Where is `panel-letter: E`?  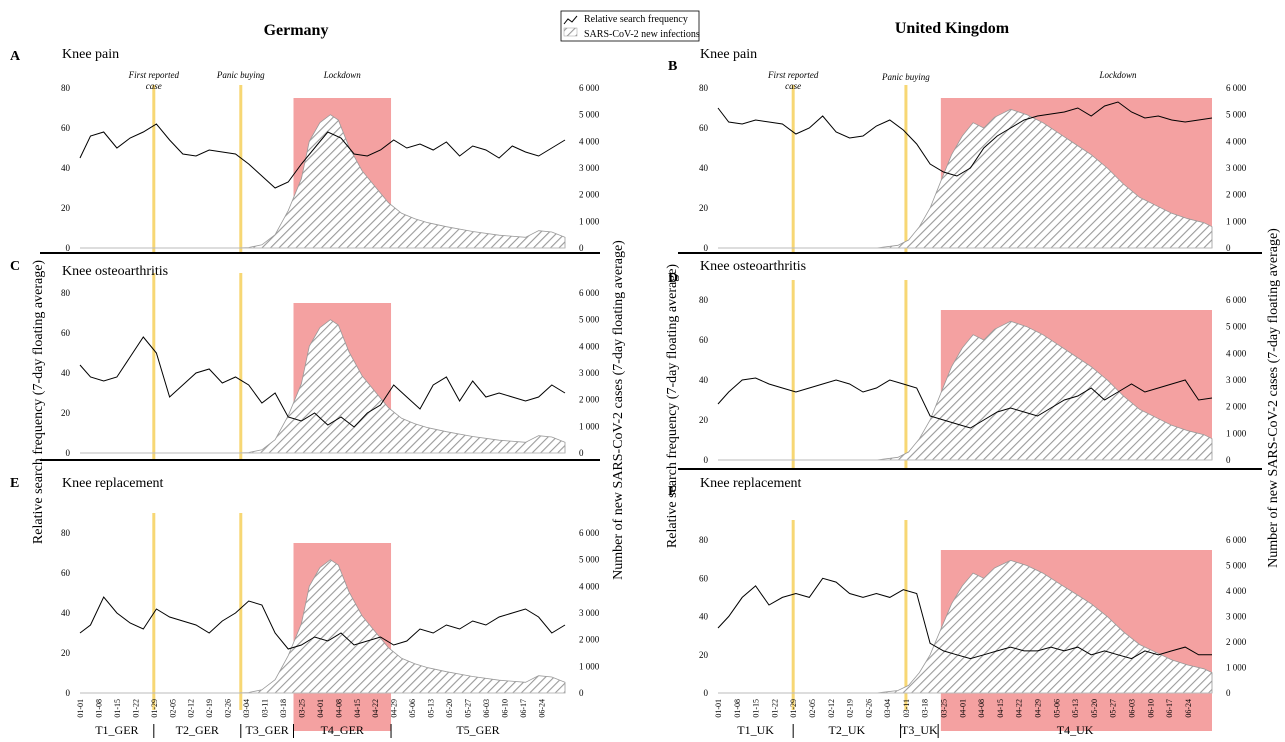
panel-letter: E is located at coordinates (14, 483).